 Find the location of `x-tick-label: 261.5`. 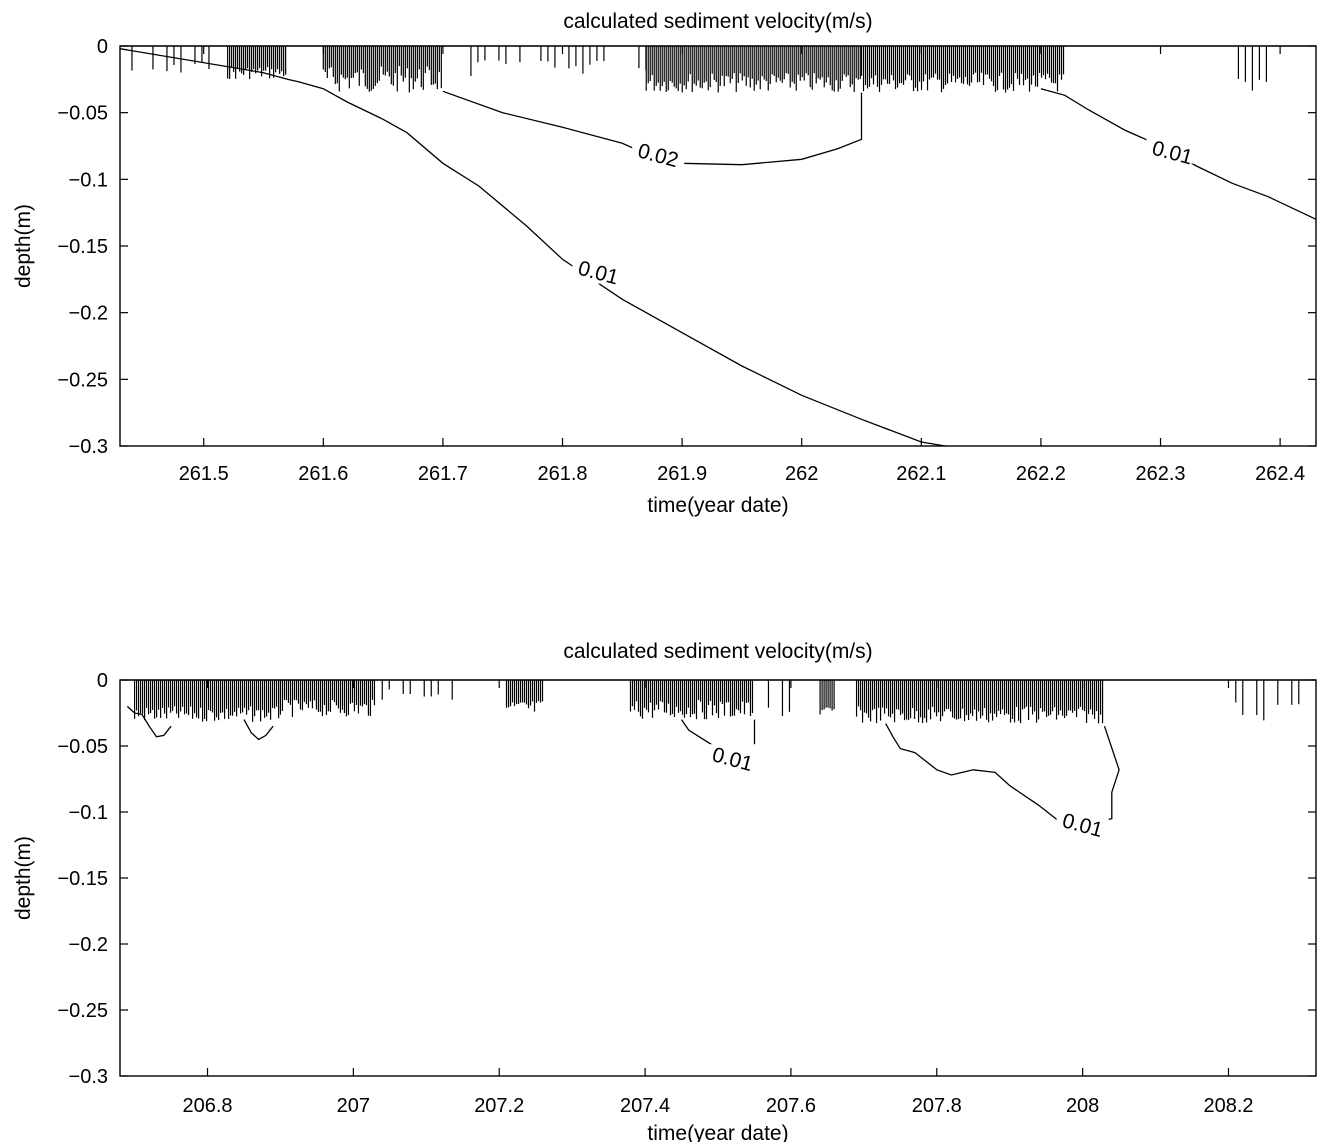

x-tick-label: 261.5 is located at coordinates (204, 474).